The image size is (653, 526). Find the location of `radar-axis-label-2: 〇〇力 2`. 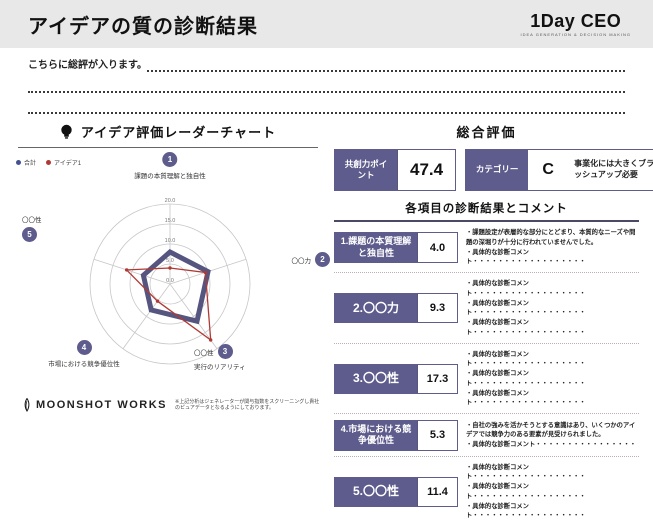

radar-axis-label-2: 〇〇力 2 is located at coordinates (311, 259).